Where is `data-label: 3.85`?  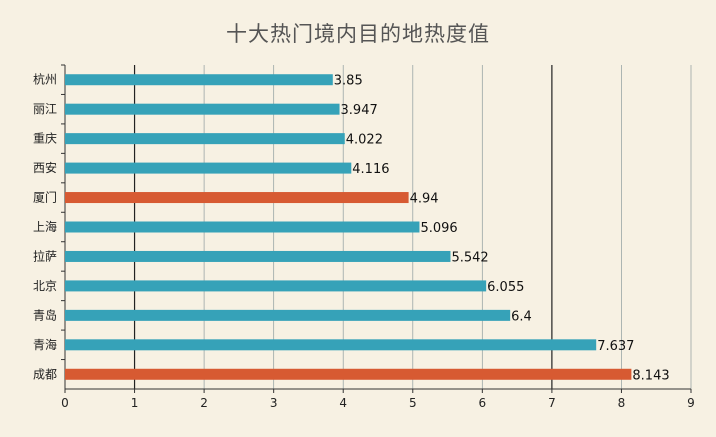
data-label: 3.85 is located at coordinates (348, 81).